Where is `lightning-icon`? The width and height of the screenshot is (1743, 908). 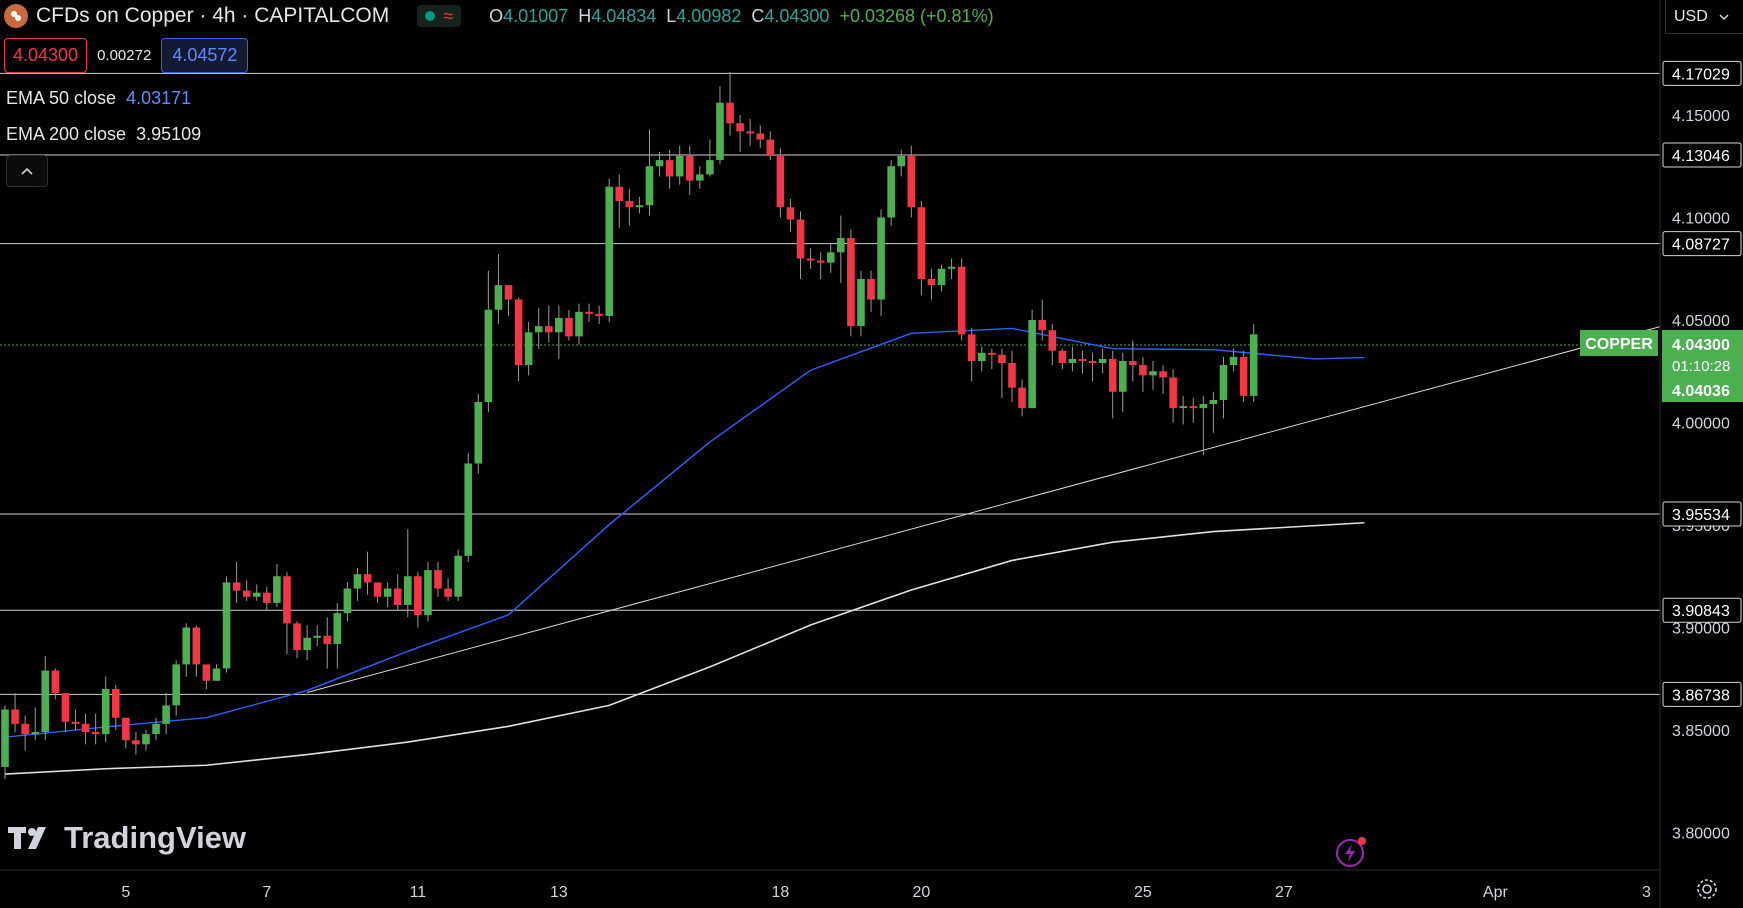 lightning-icon is located at coordinates (1351, 852).